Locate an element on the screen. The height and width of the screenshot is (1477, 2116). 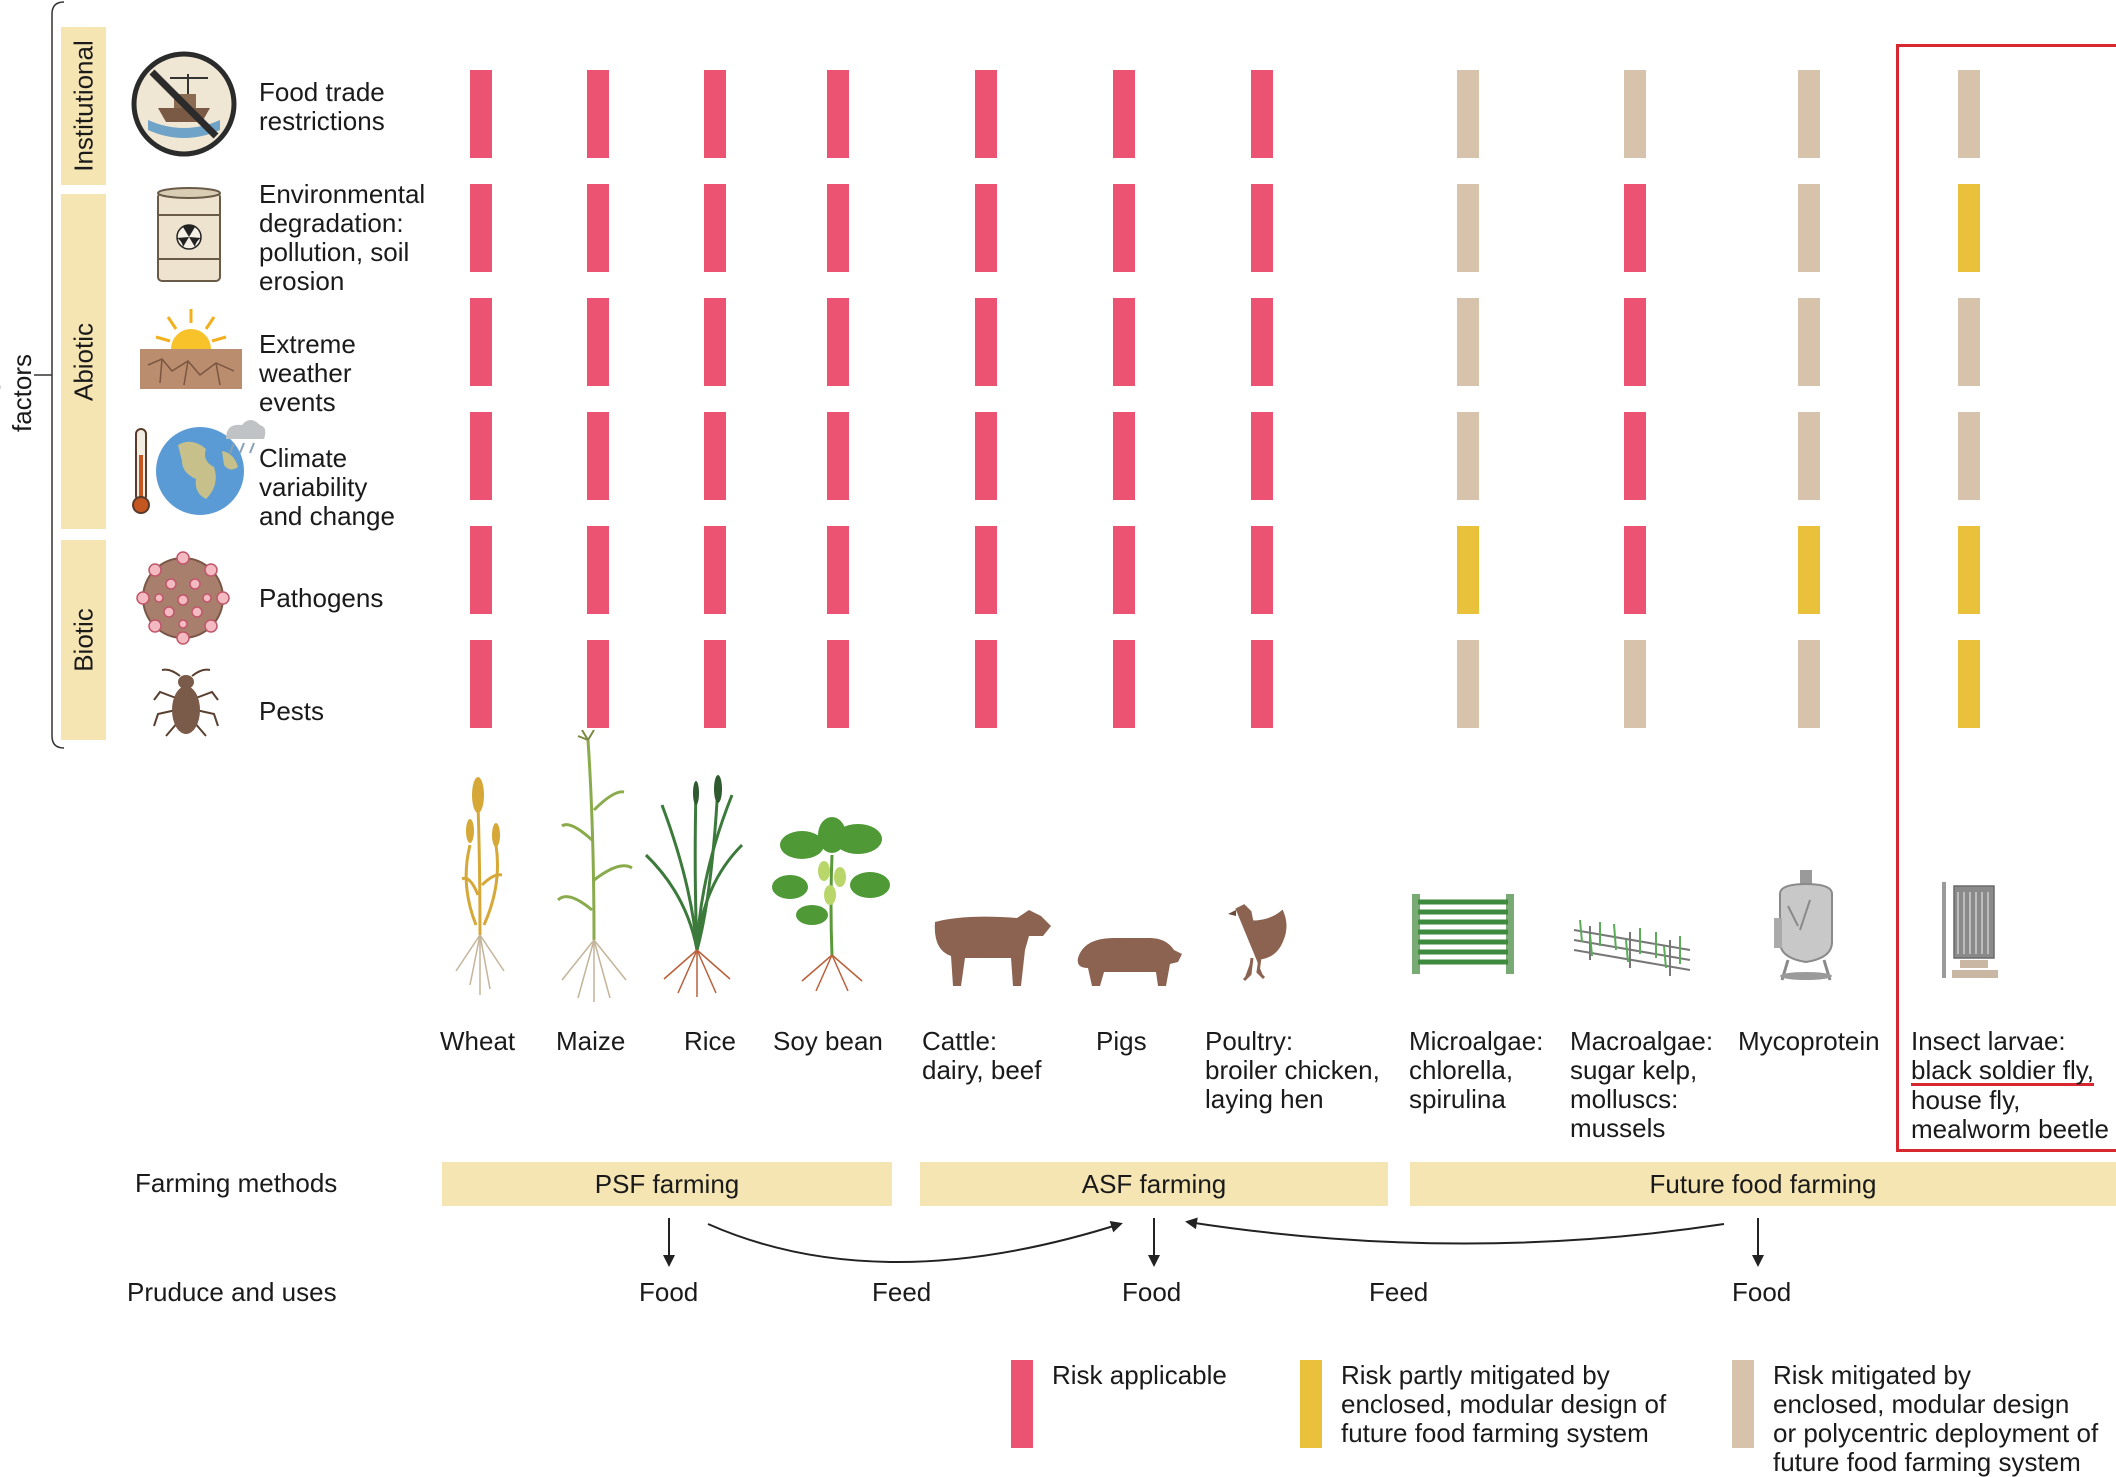
psf-farming-bar: PSF farming is located at coordinates (667, 1184).